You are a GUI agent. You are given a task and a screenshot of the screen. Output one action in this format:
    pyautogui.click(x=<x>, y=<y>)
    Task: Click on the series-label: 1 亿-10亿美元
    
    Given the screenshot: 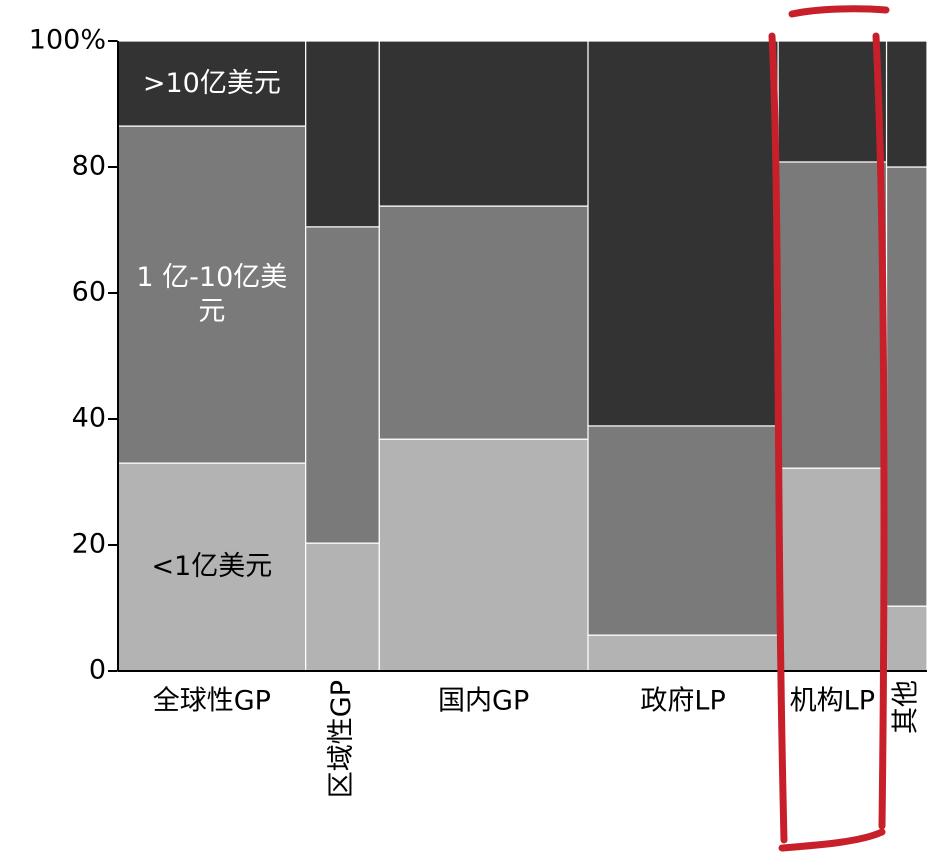 What is the action you would take?
    pyautogui.click(x=212, y=294)
    